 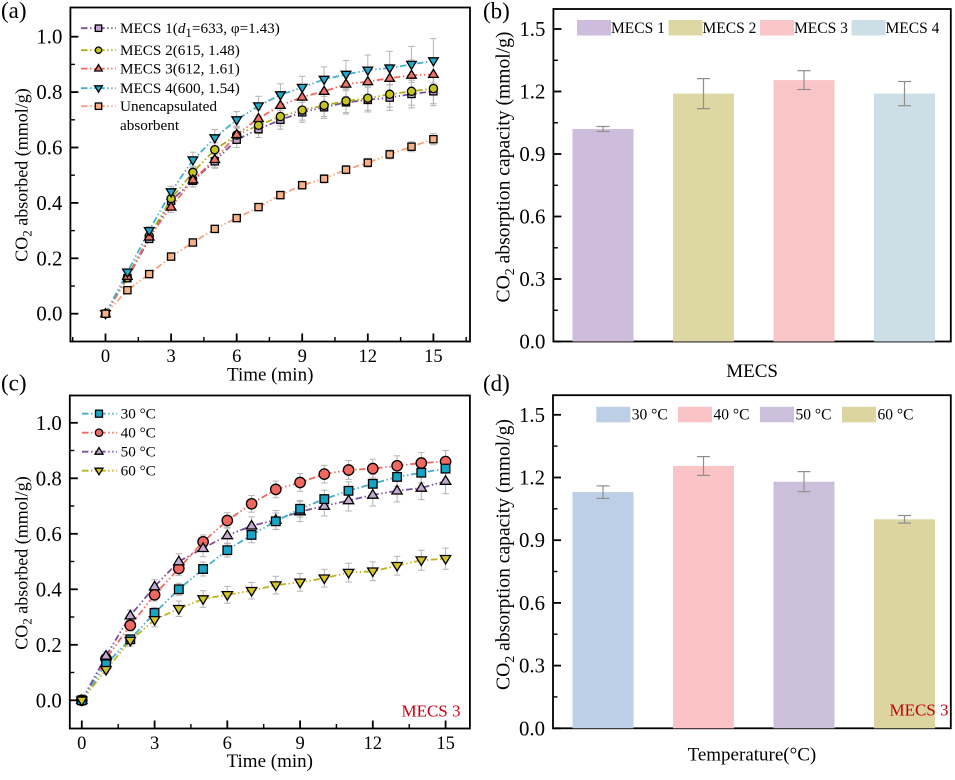 I want to click on svg-text: (a), so click(x=14, y=11).